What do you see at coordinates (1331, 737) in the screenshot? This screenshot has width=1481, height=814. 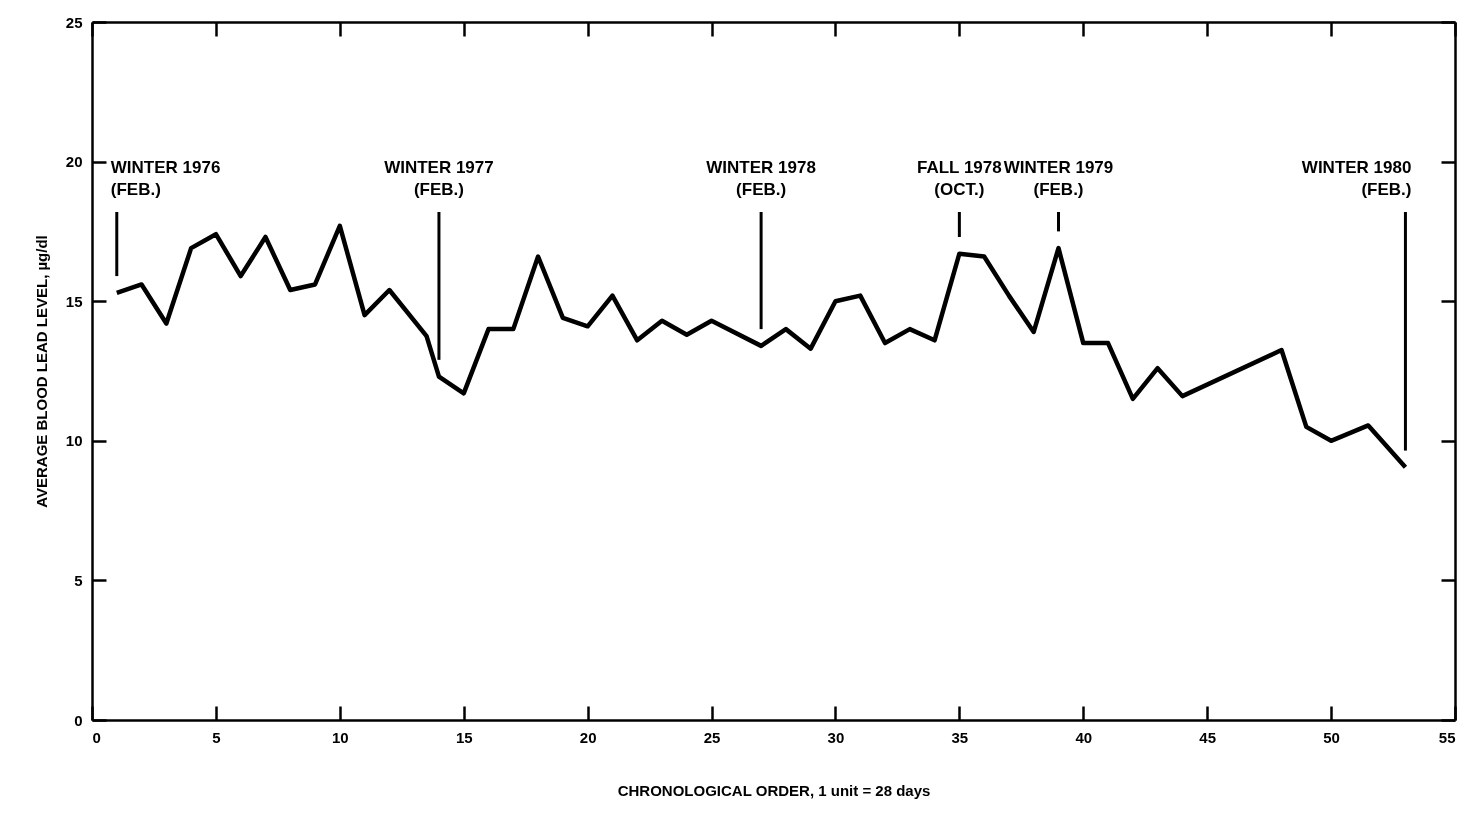 I see `x-tick-label: 50` at bounding box center [1331, 737].